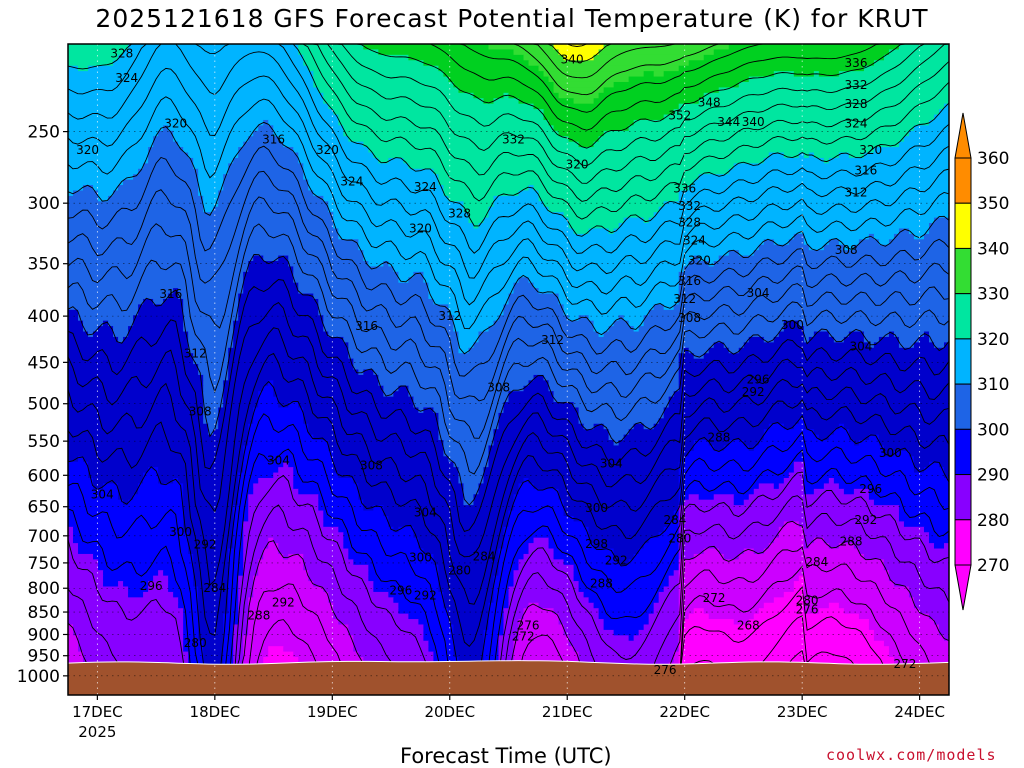 Image resolution: width=1024 pixels, height=768 pixels. Describe the element at coordinates (38, 677) in the screenshot. I see `y-tick-label: 1000` at that location.